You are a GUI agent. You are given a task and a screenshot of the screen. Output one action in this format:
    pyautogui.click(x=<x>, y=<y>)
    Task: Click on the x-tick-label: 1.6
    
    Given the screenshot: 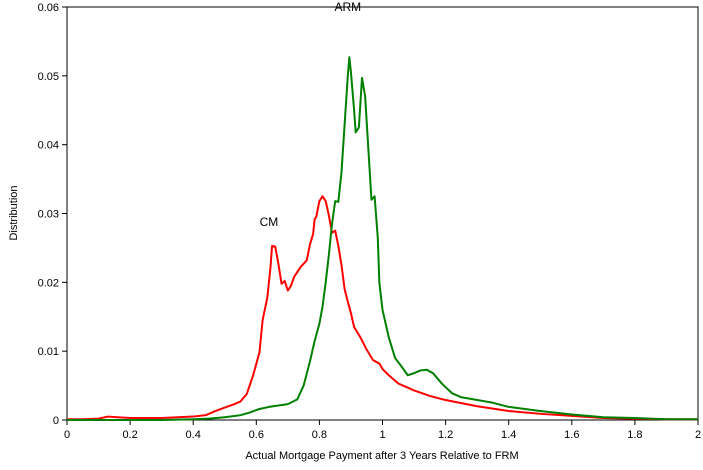 What is the action you would take?
    pyautogui.click(x=571, y=435)
    